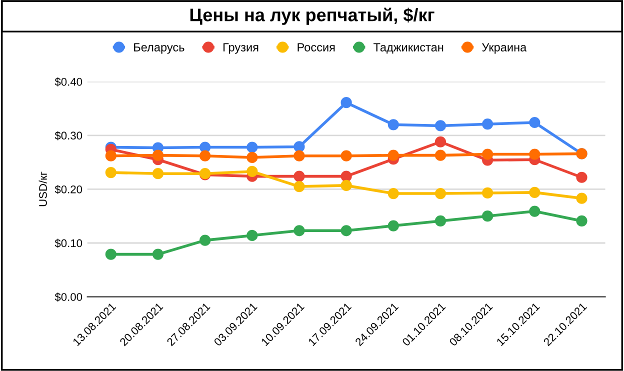 Image resolution: width=624 pixels, height=371 pixels. What do you see at coordinates (68, 243) in the screenshot?
I see `y-tick-label: $0.10` at bounding box center [68, 243].